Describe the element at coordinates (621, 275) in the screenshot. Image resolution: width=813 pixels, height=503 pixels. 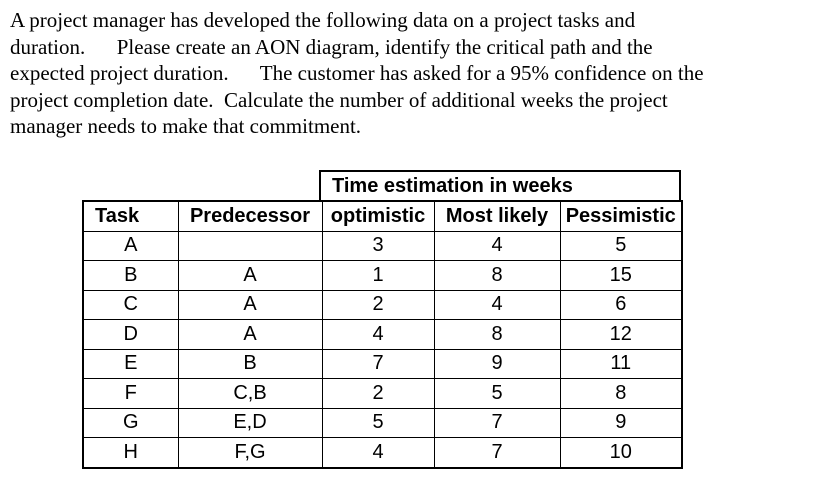
I see `cell-pessimistic: 15` at that location.